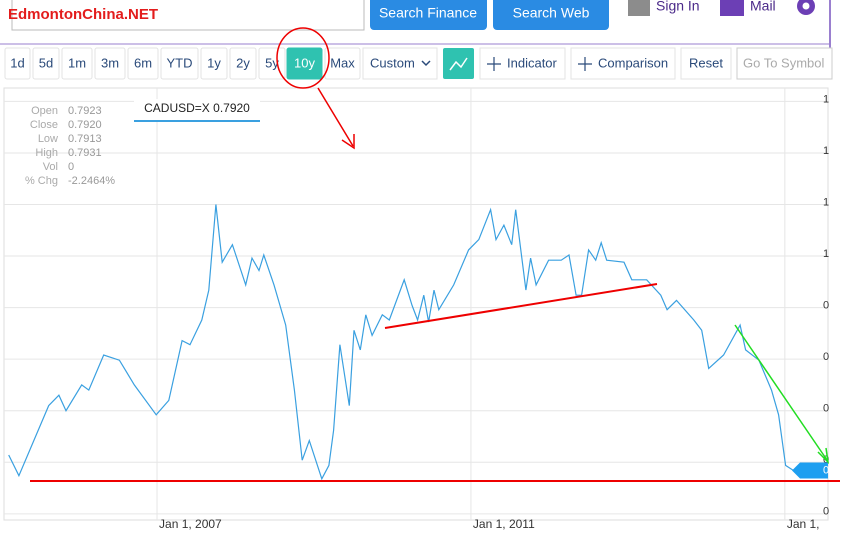 The height and width of the screenshot is (539, 846). I want to click on search-box, so click(188, 15).